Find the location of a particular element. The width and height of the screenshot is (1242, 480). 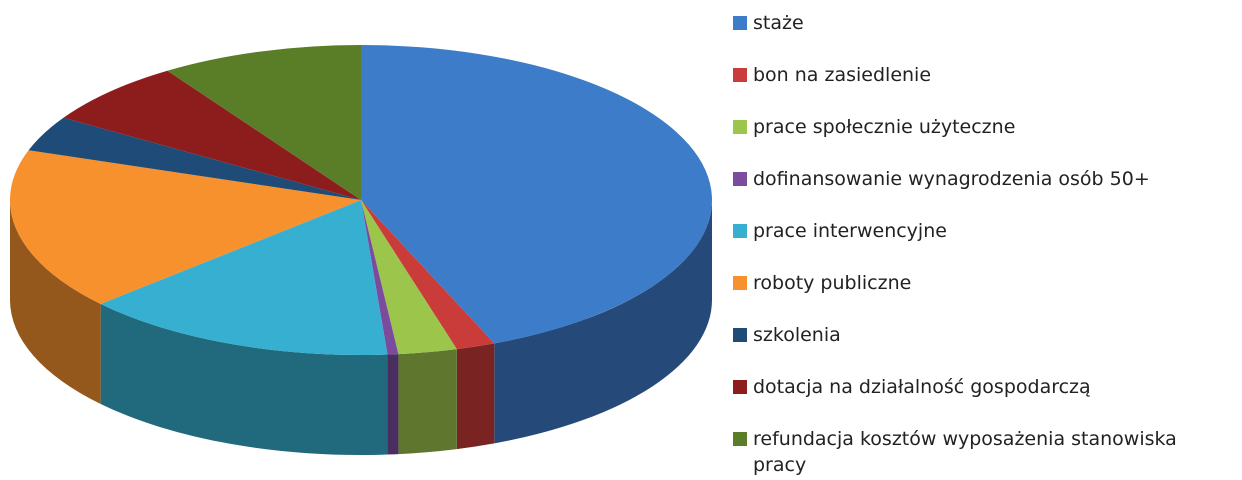

legend-item: szkolenia is located at coordinates (985, 348).